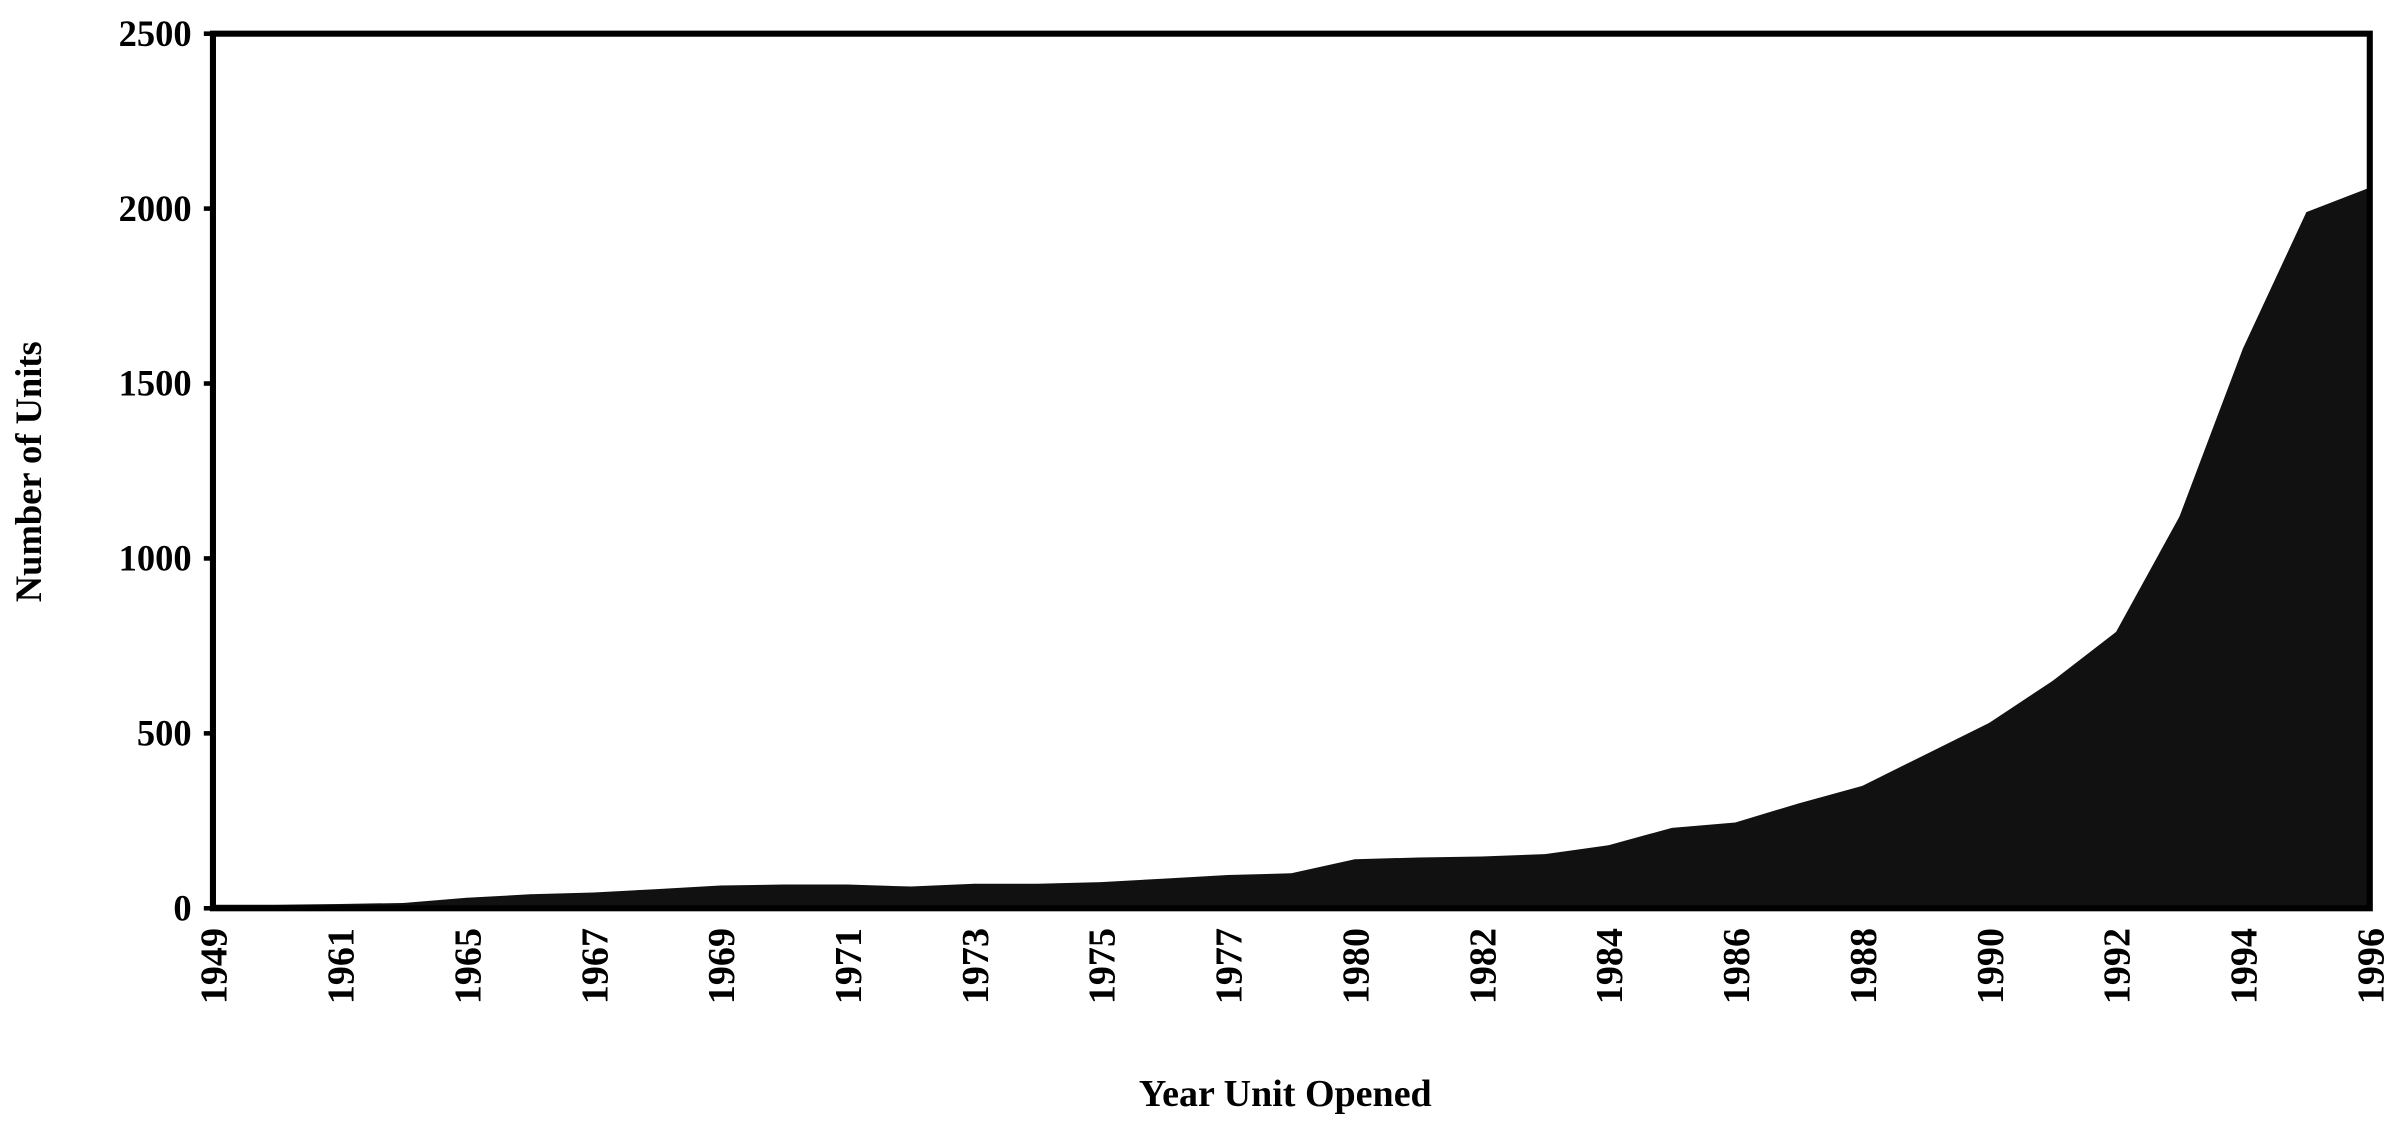 Image resolution: width=2385 pixels, height=1126 pixels. What do you see at coordinates (849, 966) in the screenshot?
I see `x-tick-label: 1971` at bounding box center [849, 966].